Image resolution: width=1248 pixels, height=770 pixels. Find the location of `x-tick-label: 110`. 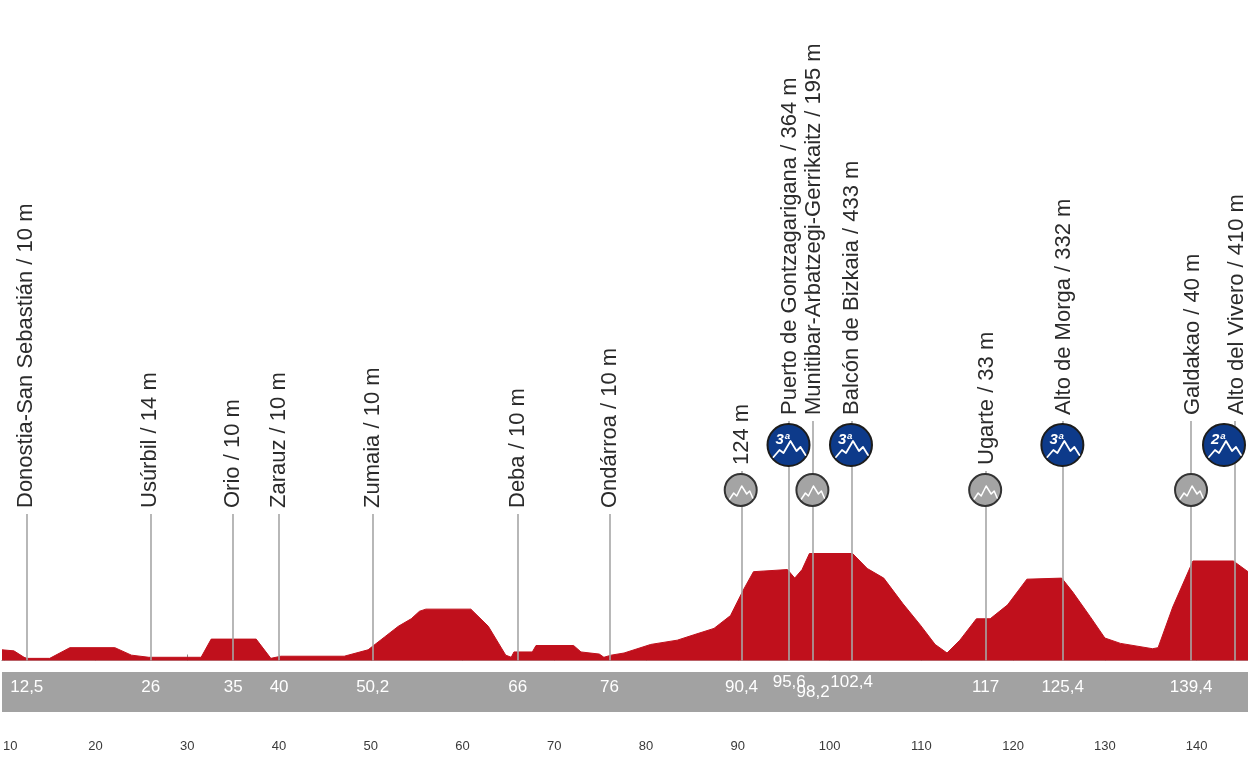

x-tick-label: 110 is located at coordinates (921, 745).